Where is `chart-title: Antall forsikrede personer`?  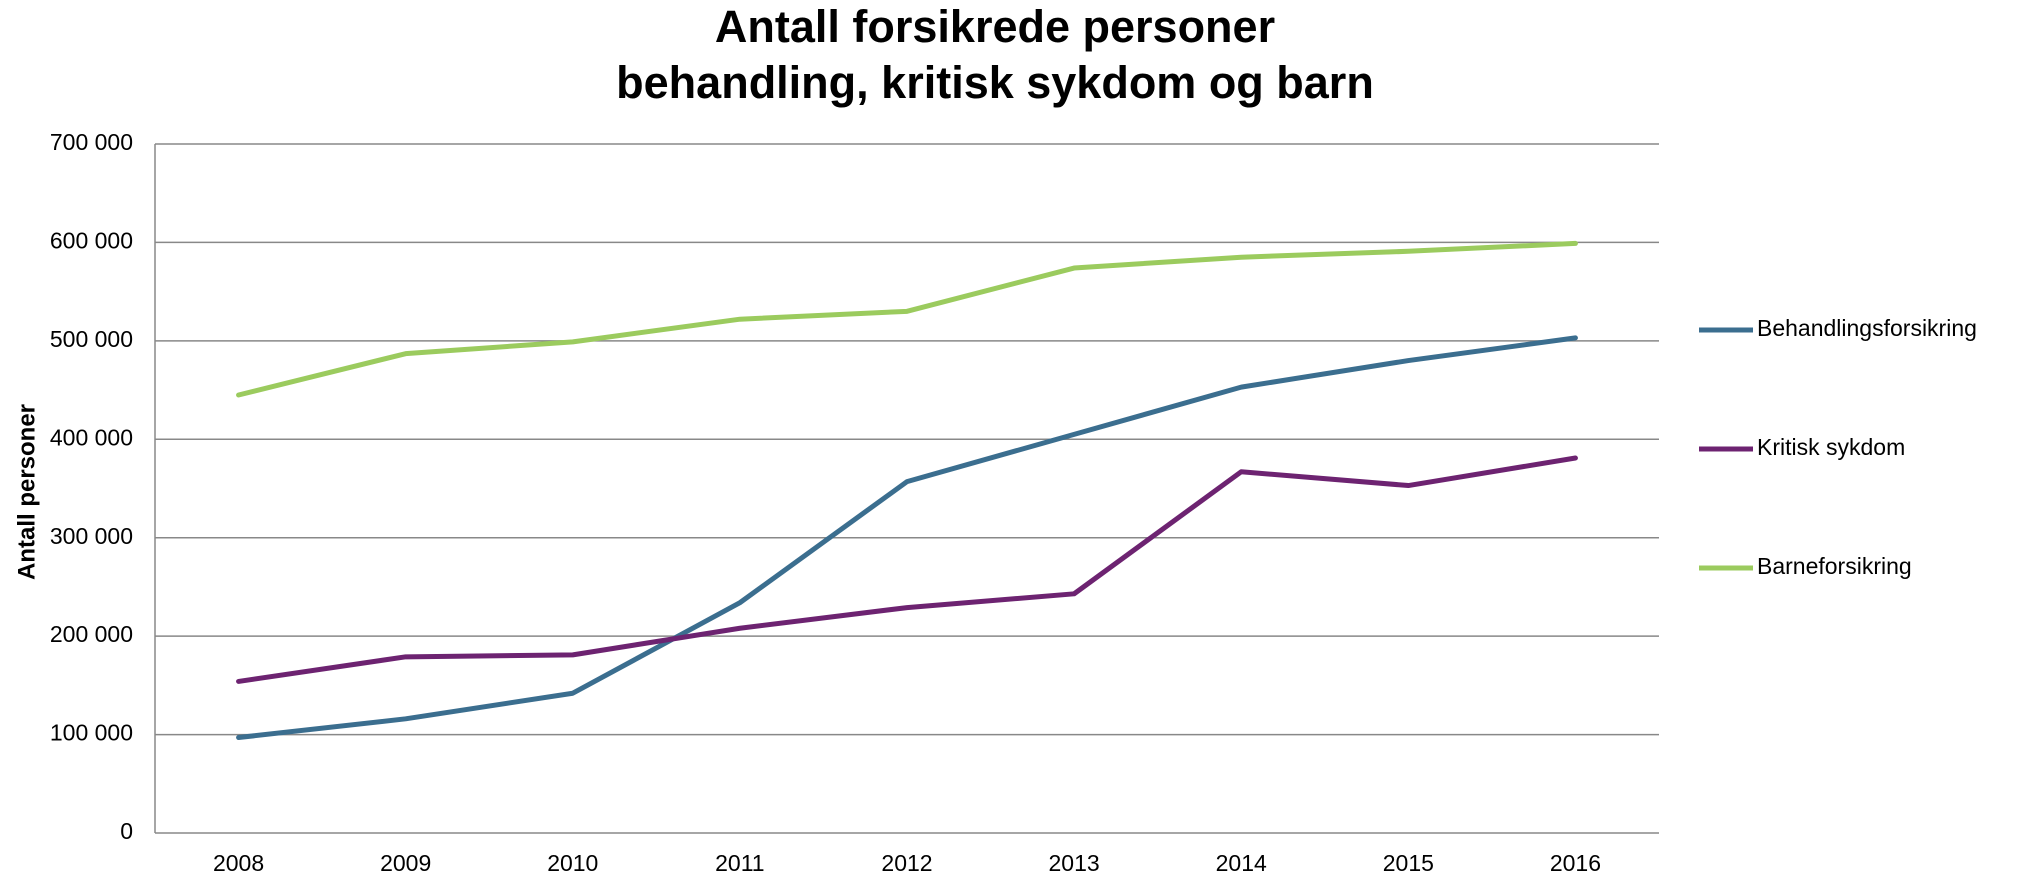
chart-title: Antall forsikrede personer is located at coordinates (995, 26).